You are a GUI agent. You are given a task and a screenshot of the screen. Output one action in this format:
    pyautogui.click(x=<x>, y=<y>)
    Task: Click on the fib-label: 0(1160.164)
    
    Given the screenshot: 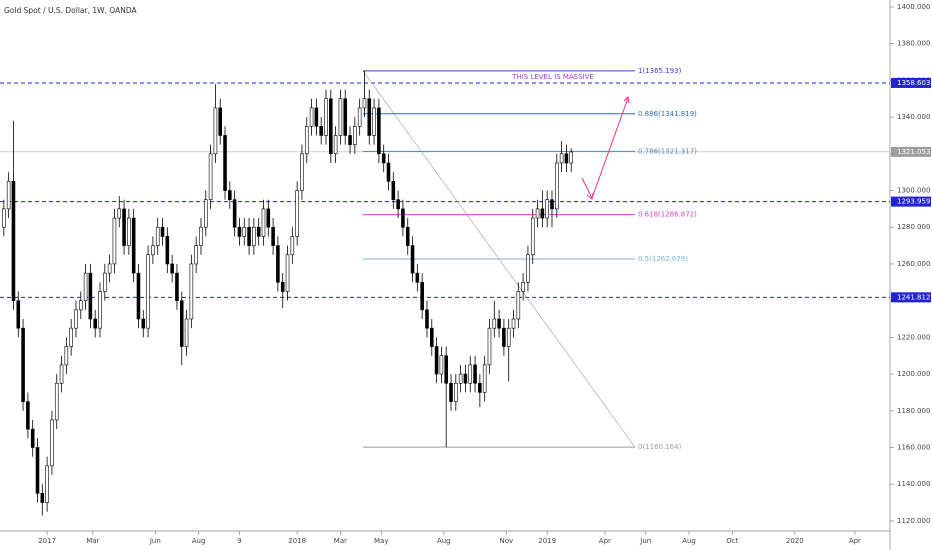 What is the action you would take?
    pyautogui.click(x=660, y=447)
    